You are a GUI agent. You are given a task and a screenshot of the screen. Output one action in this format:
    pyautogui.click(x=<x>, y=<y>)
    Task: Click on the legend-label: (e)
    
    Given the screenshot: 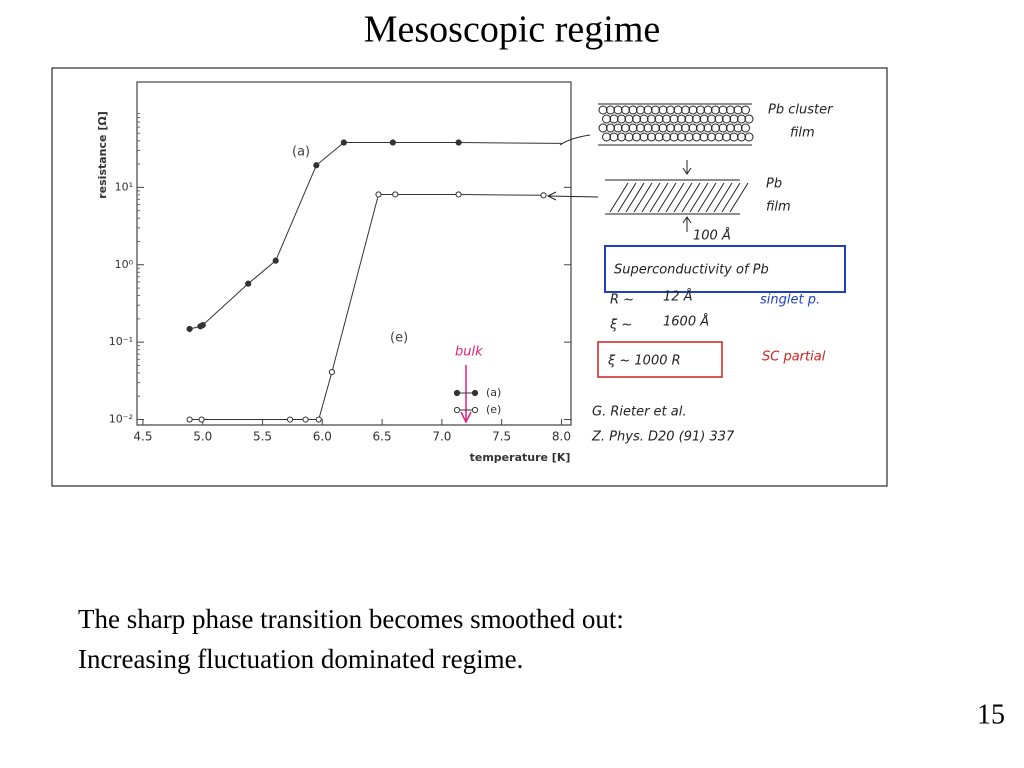 What is the action you would take?
    pyautogui.click(x=493, y=409)
    